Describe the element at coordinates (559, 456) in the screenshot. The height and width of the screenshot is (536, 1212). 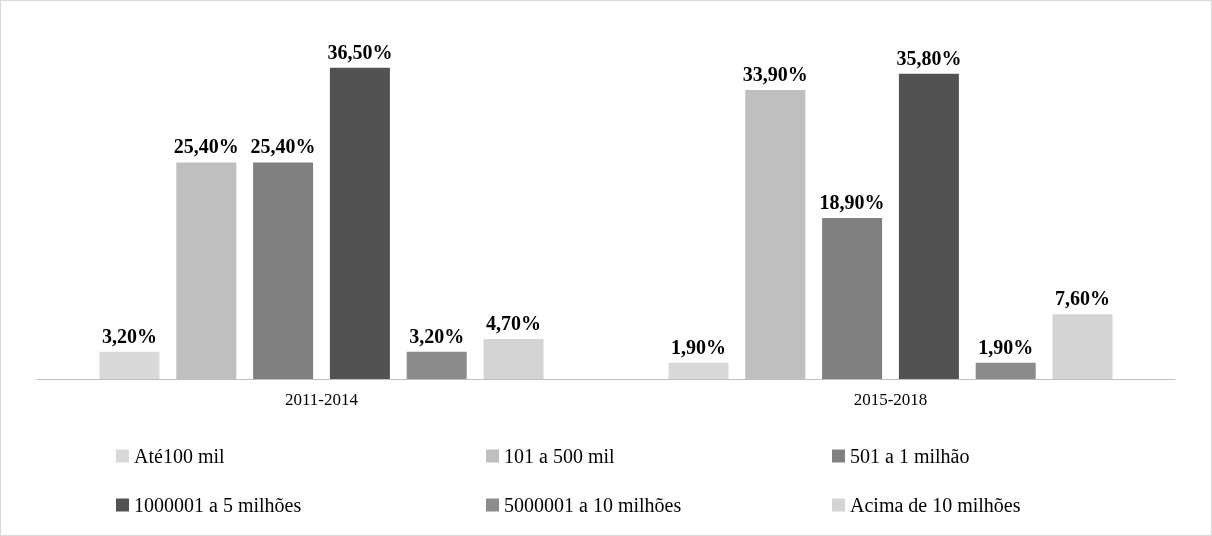
I see `legend-label: 101 a 500 mil` at that location.